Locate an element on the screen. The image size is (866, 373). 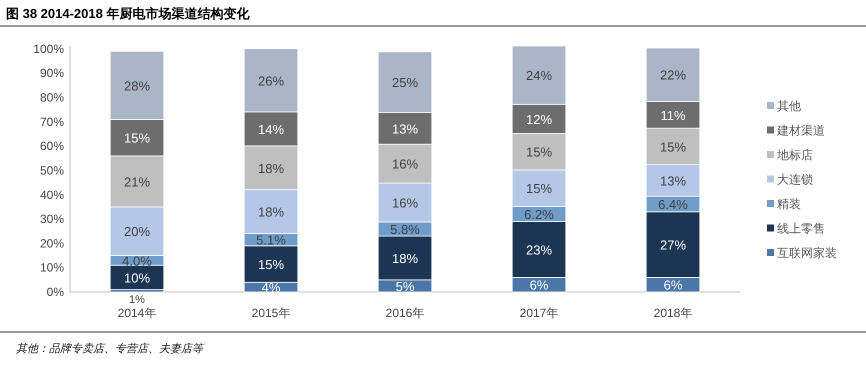
legend-label: 线上零售 is located at coordinates (801, 229).